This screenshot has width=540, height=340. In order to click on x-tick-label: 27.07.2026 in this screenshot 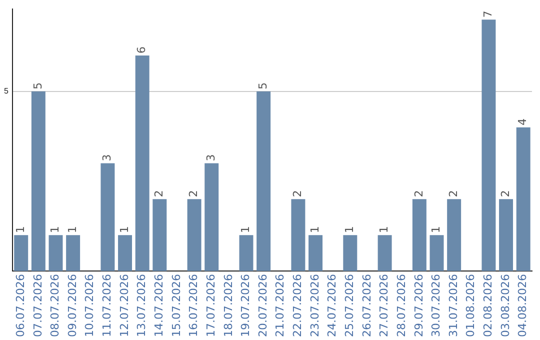, I will do `click(384, 306)`.